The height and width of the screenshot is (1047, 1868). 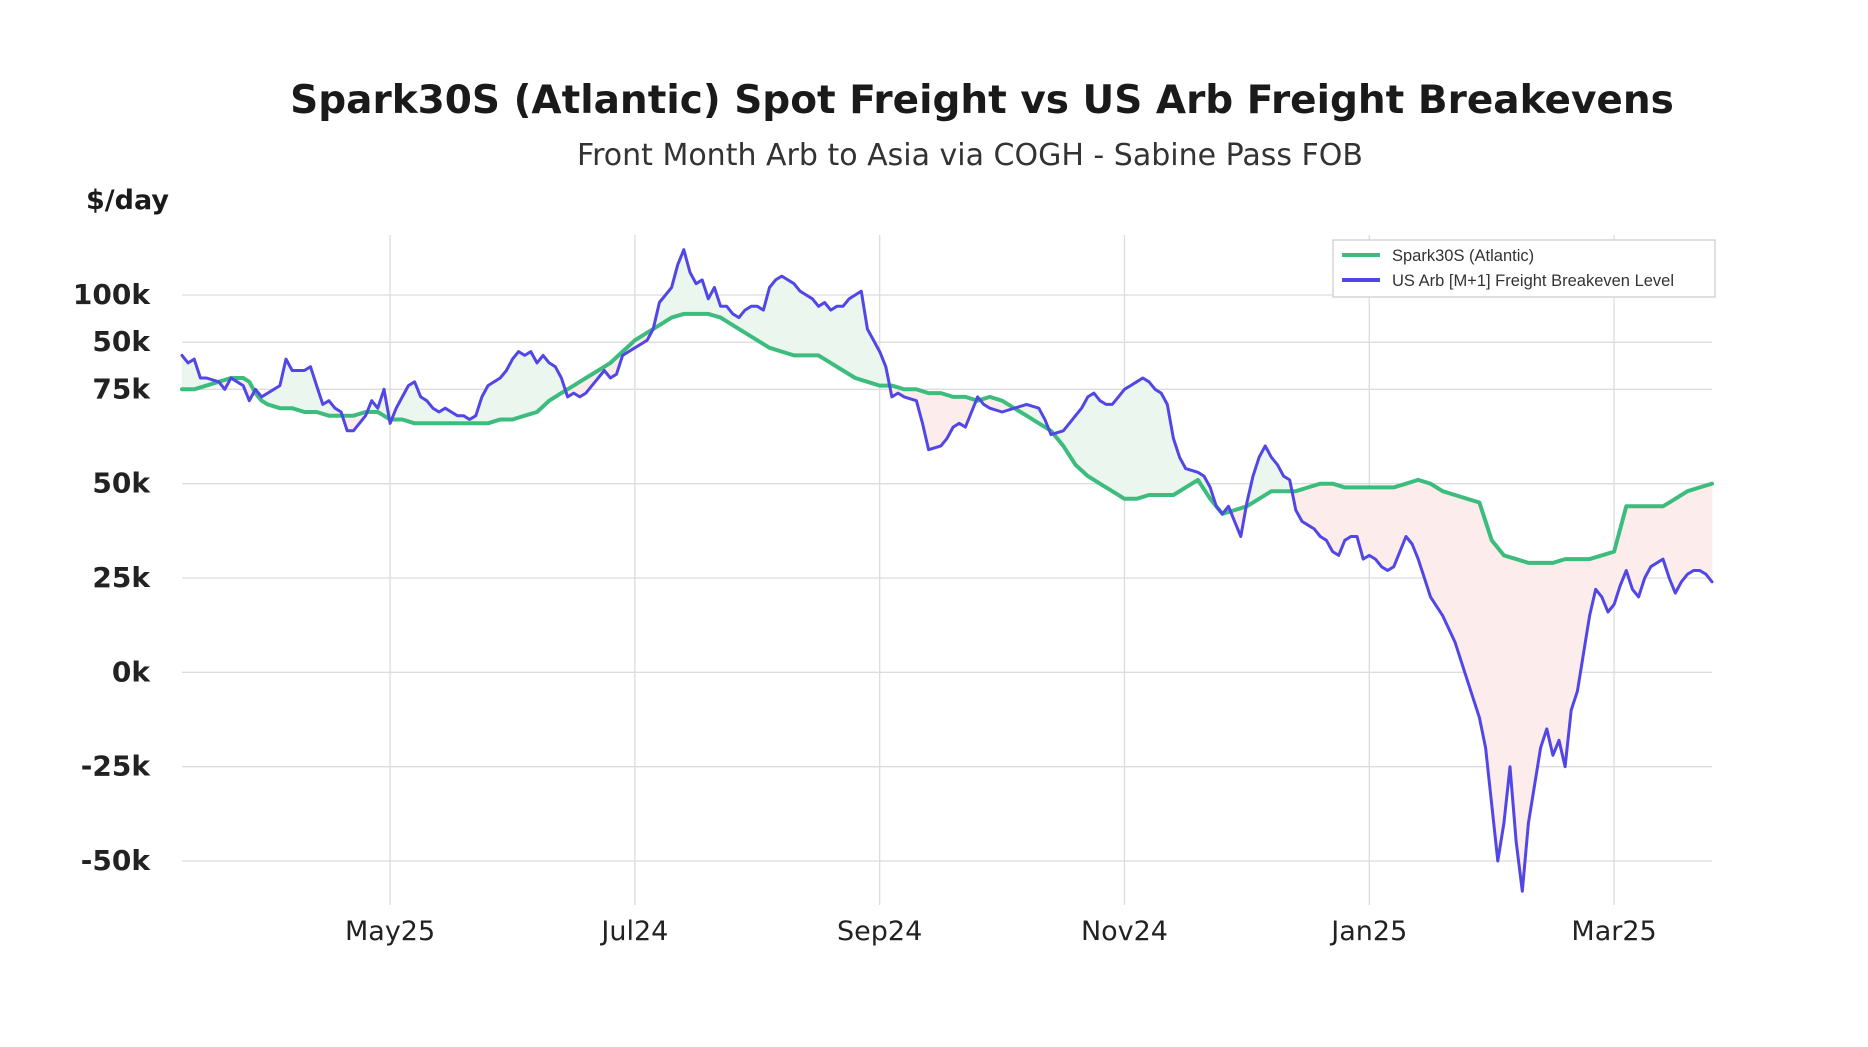 I want to click on legend-box, so click(x=1524, y=268).